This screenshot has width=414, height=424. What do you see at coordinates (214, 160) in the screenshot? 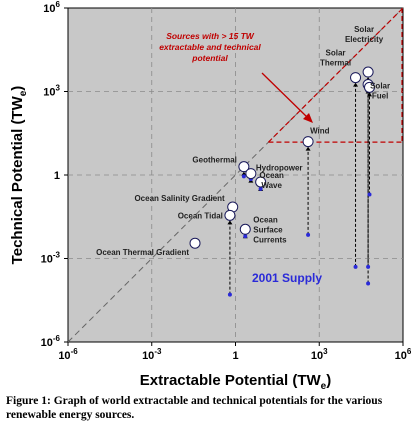
I see `source-label: Geothermal` at bounding box center [214, 160].